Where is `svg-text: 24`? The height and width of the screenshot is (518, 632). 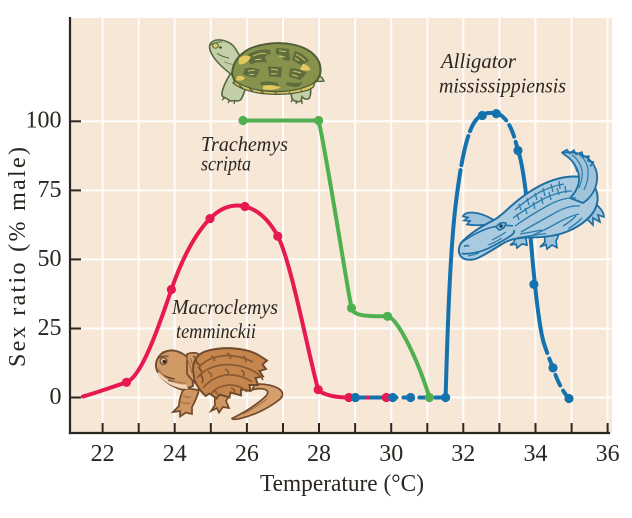 svg-text: 24 is located at coordinates (175, 454).